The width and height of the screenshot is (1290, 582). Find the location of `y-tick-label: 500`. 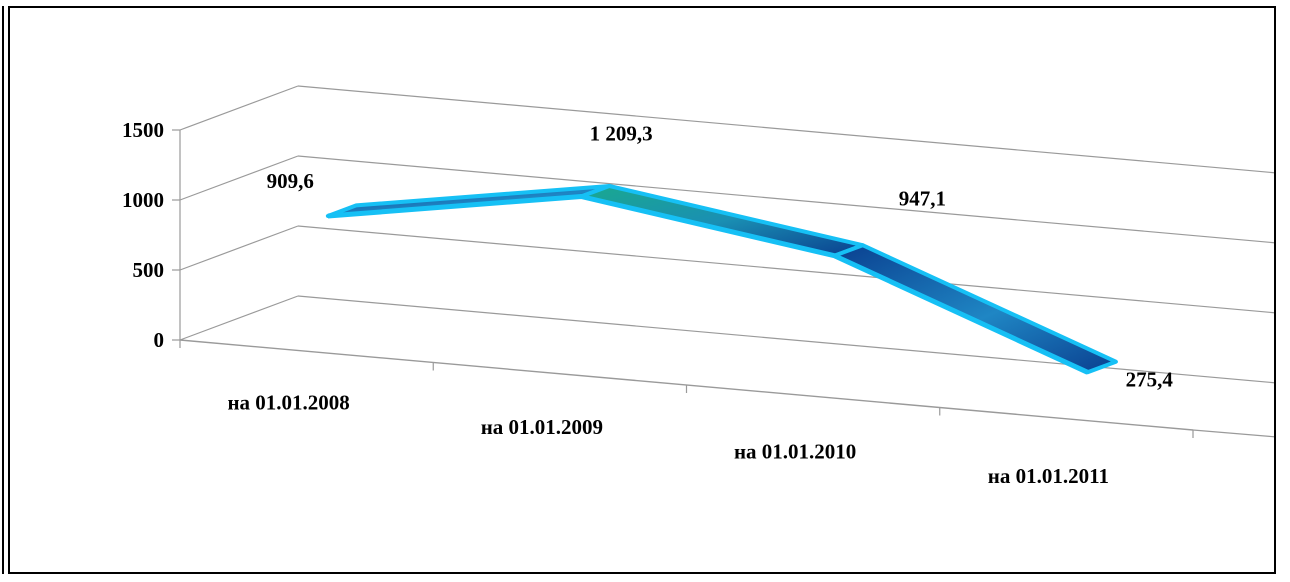

y-tick-label: 500 is located at coordinates (149, 270).